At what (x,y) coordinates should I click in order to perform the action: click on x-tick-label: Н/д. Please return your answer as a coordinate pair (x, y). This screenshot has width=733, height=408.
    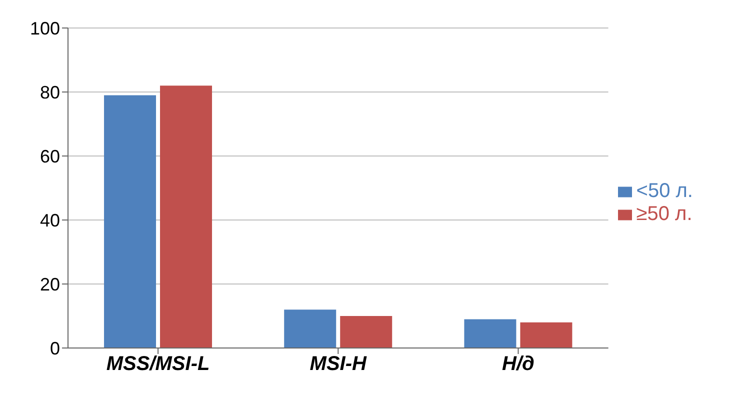
    Looking at the image, I should click on (518, 364).